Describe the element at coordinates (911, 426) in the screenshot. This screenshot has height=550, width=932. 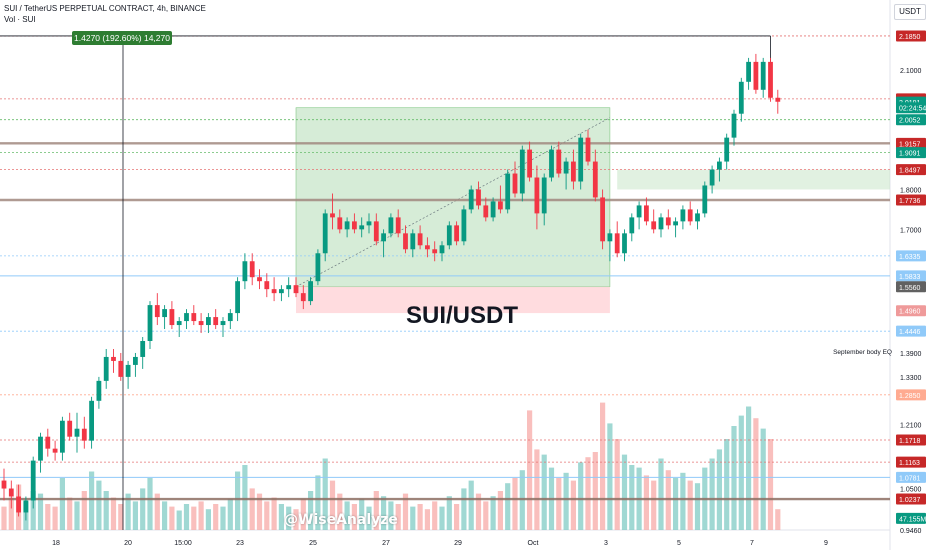
I see `price-tick-label: 1.2100` at that location.